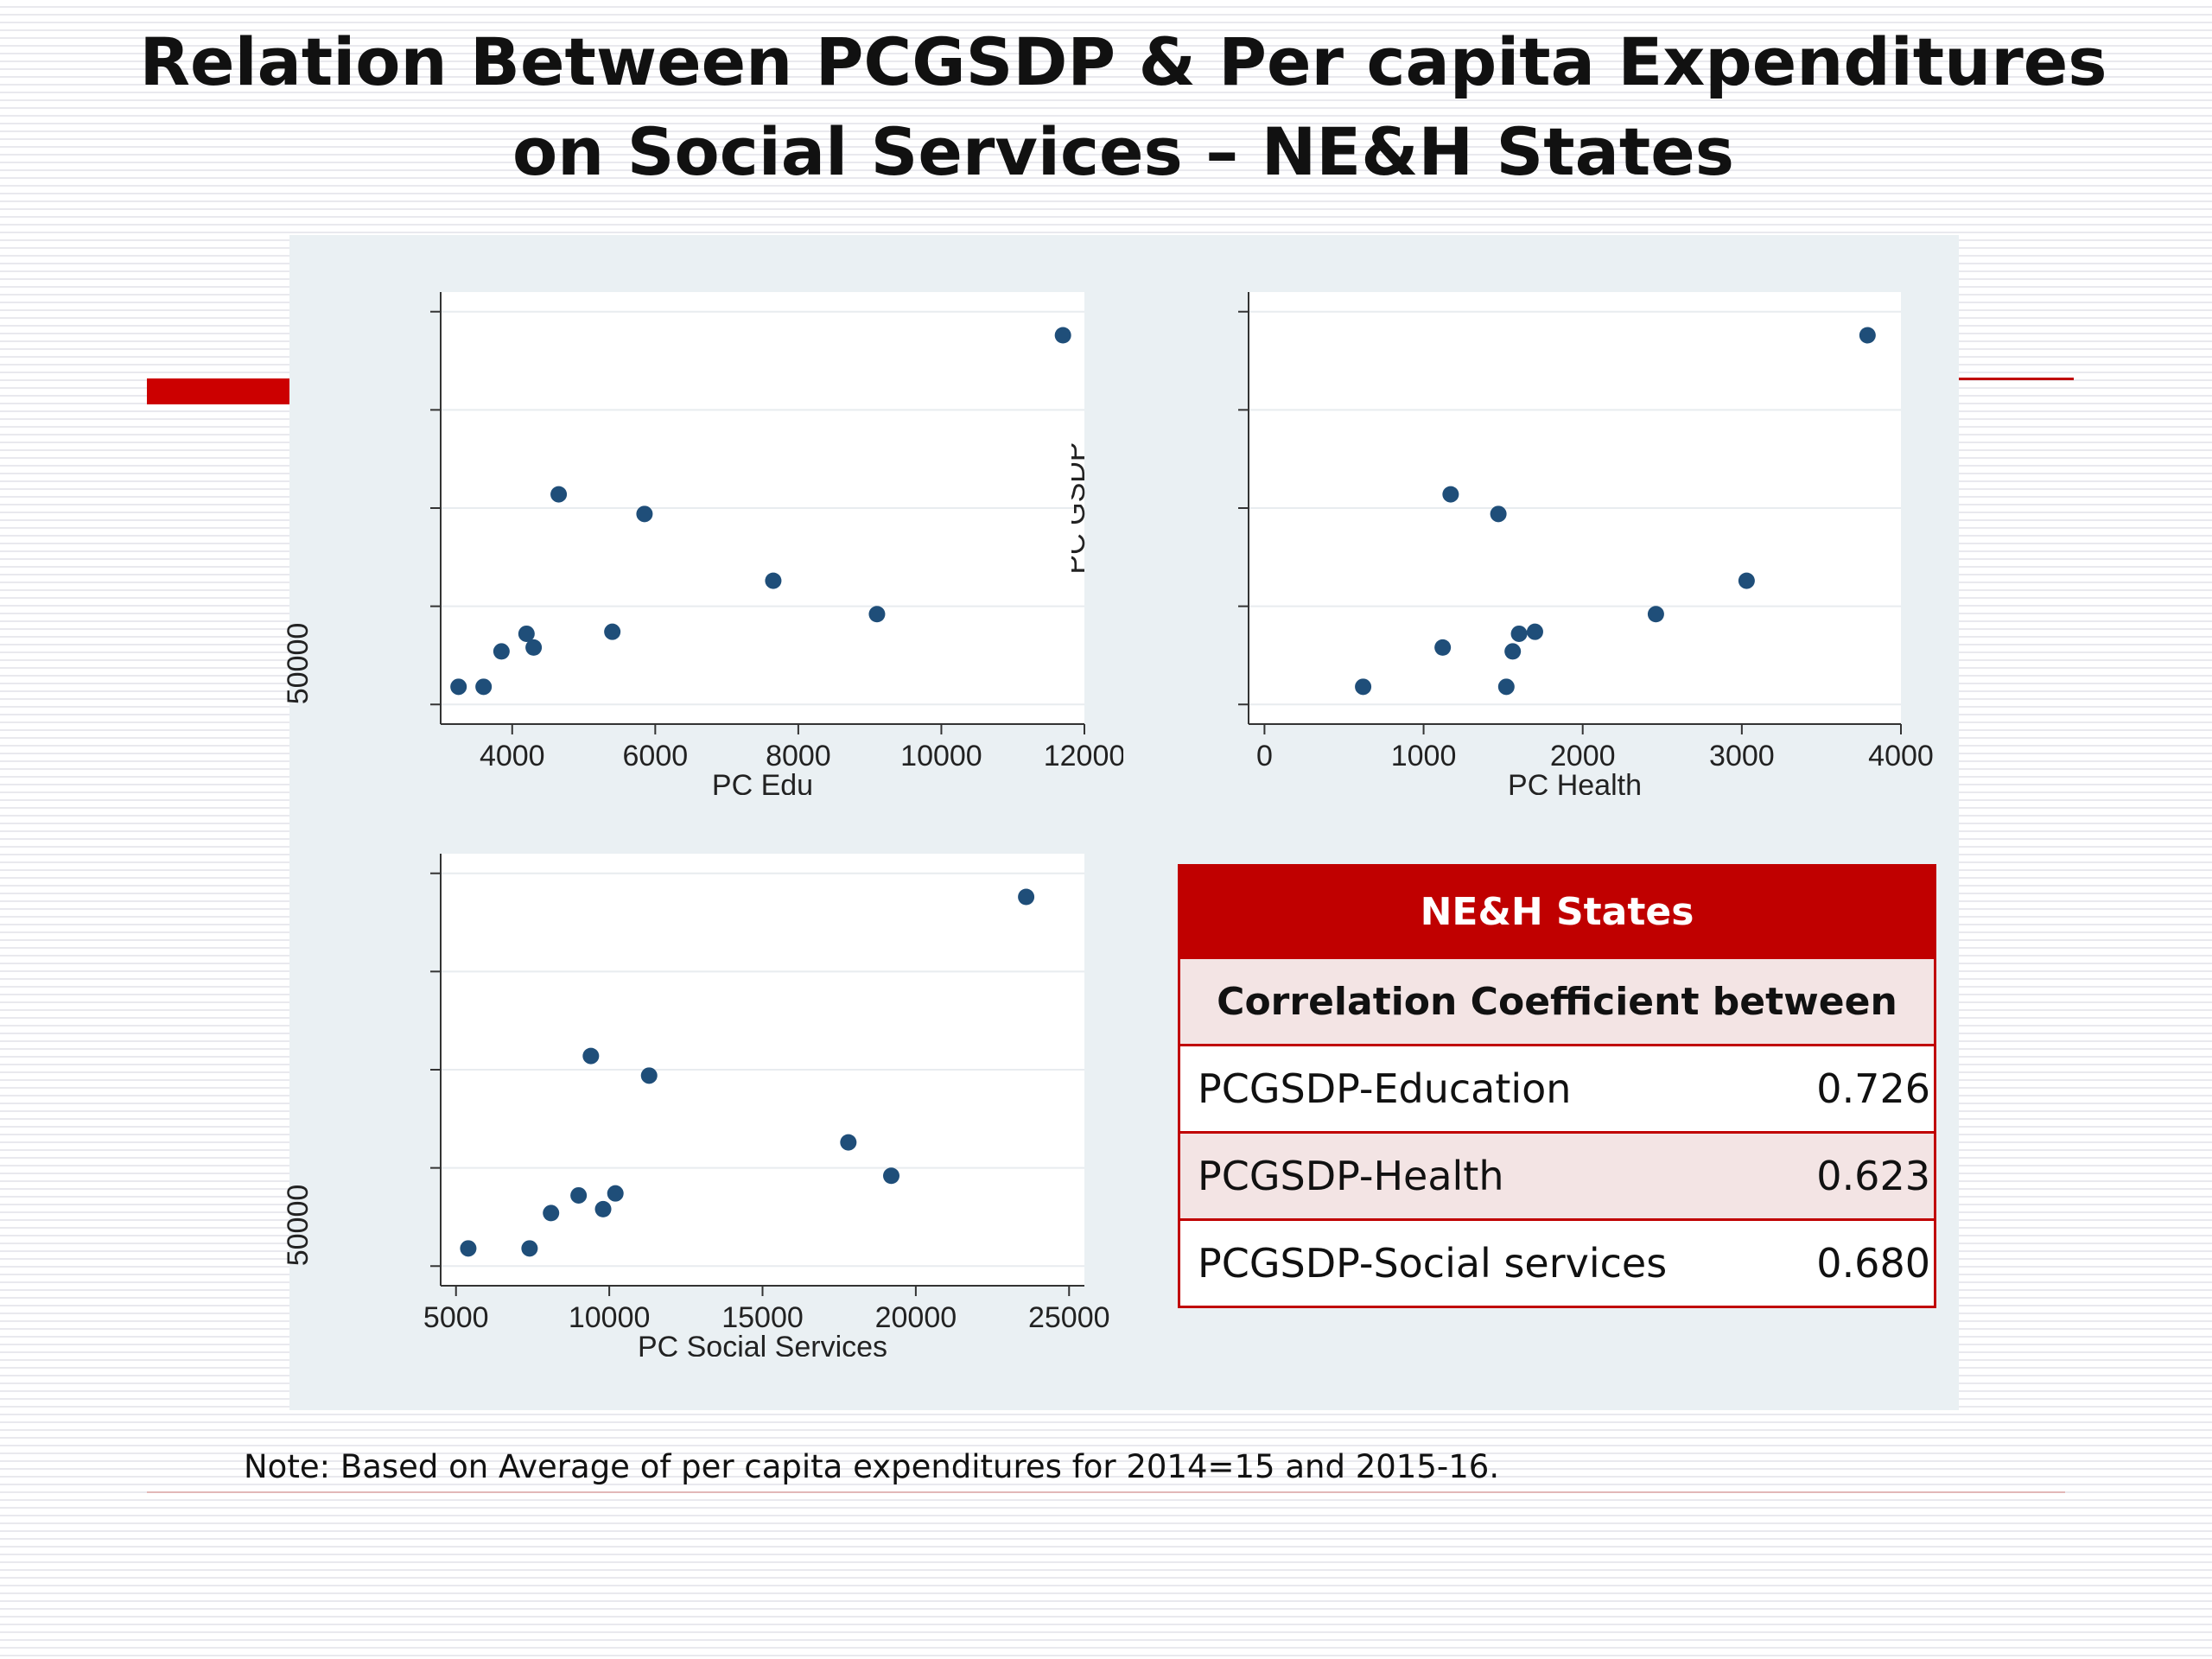 This screenshot has width=2212, height=1659. Describe the element at coordinates (1856, 1176) in the screenshot. I see `row-value: 0.623` at that location.